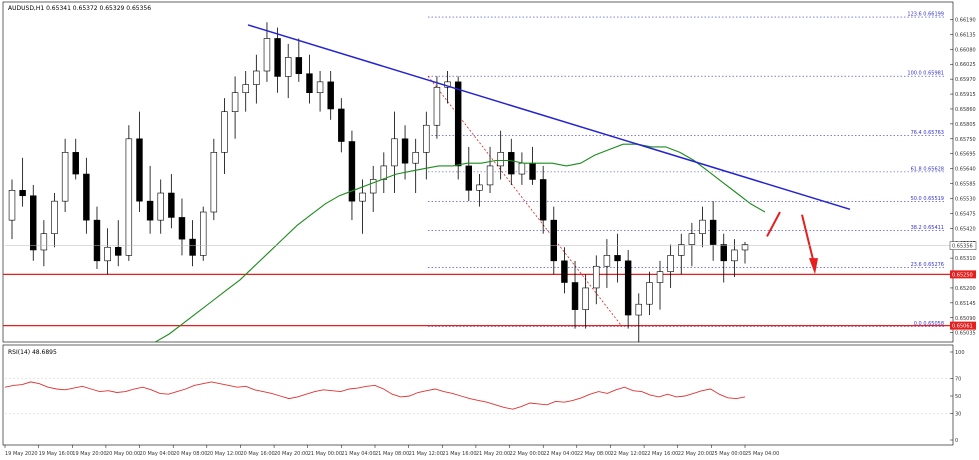  I want to click on rsi-tick-label: 100, so click(960, 353).